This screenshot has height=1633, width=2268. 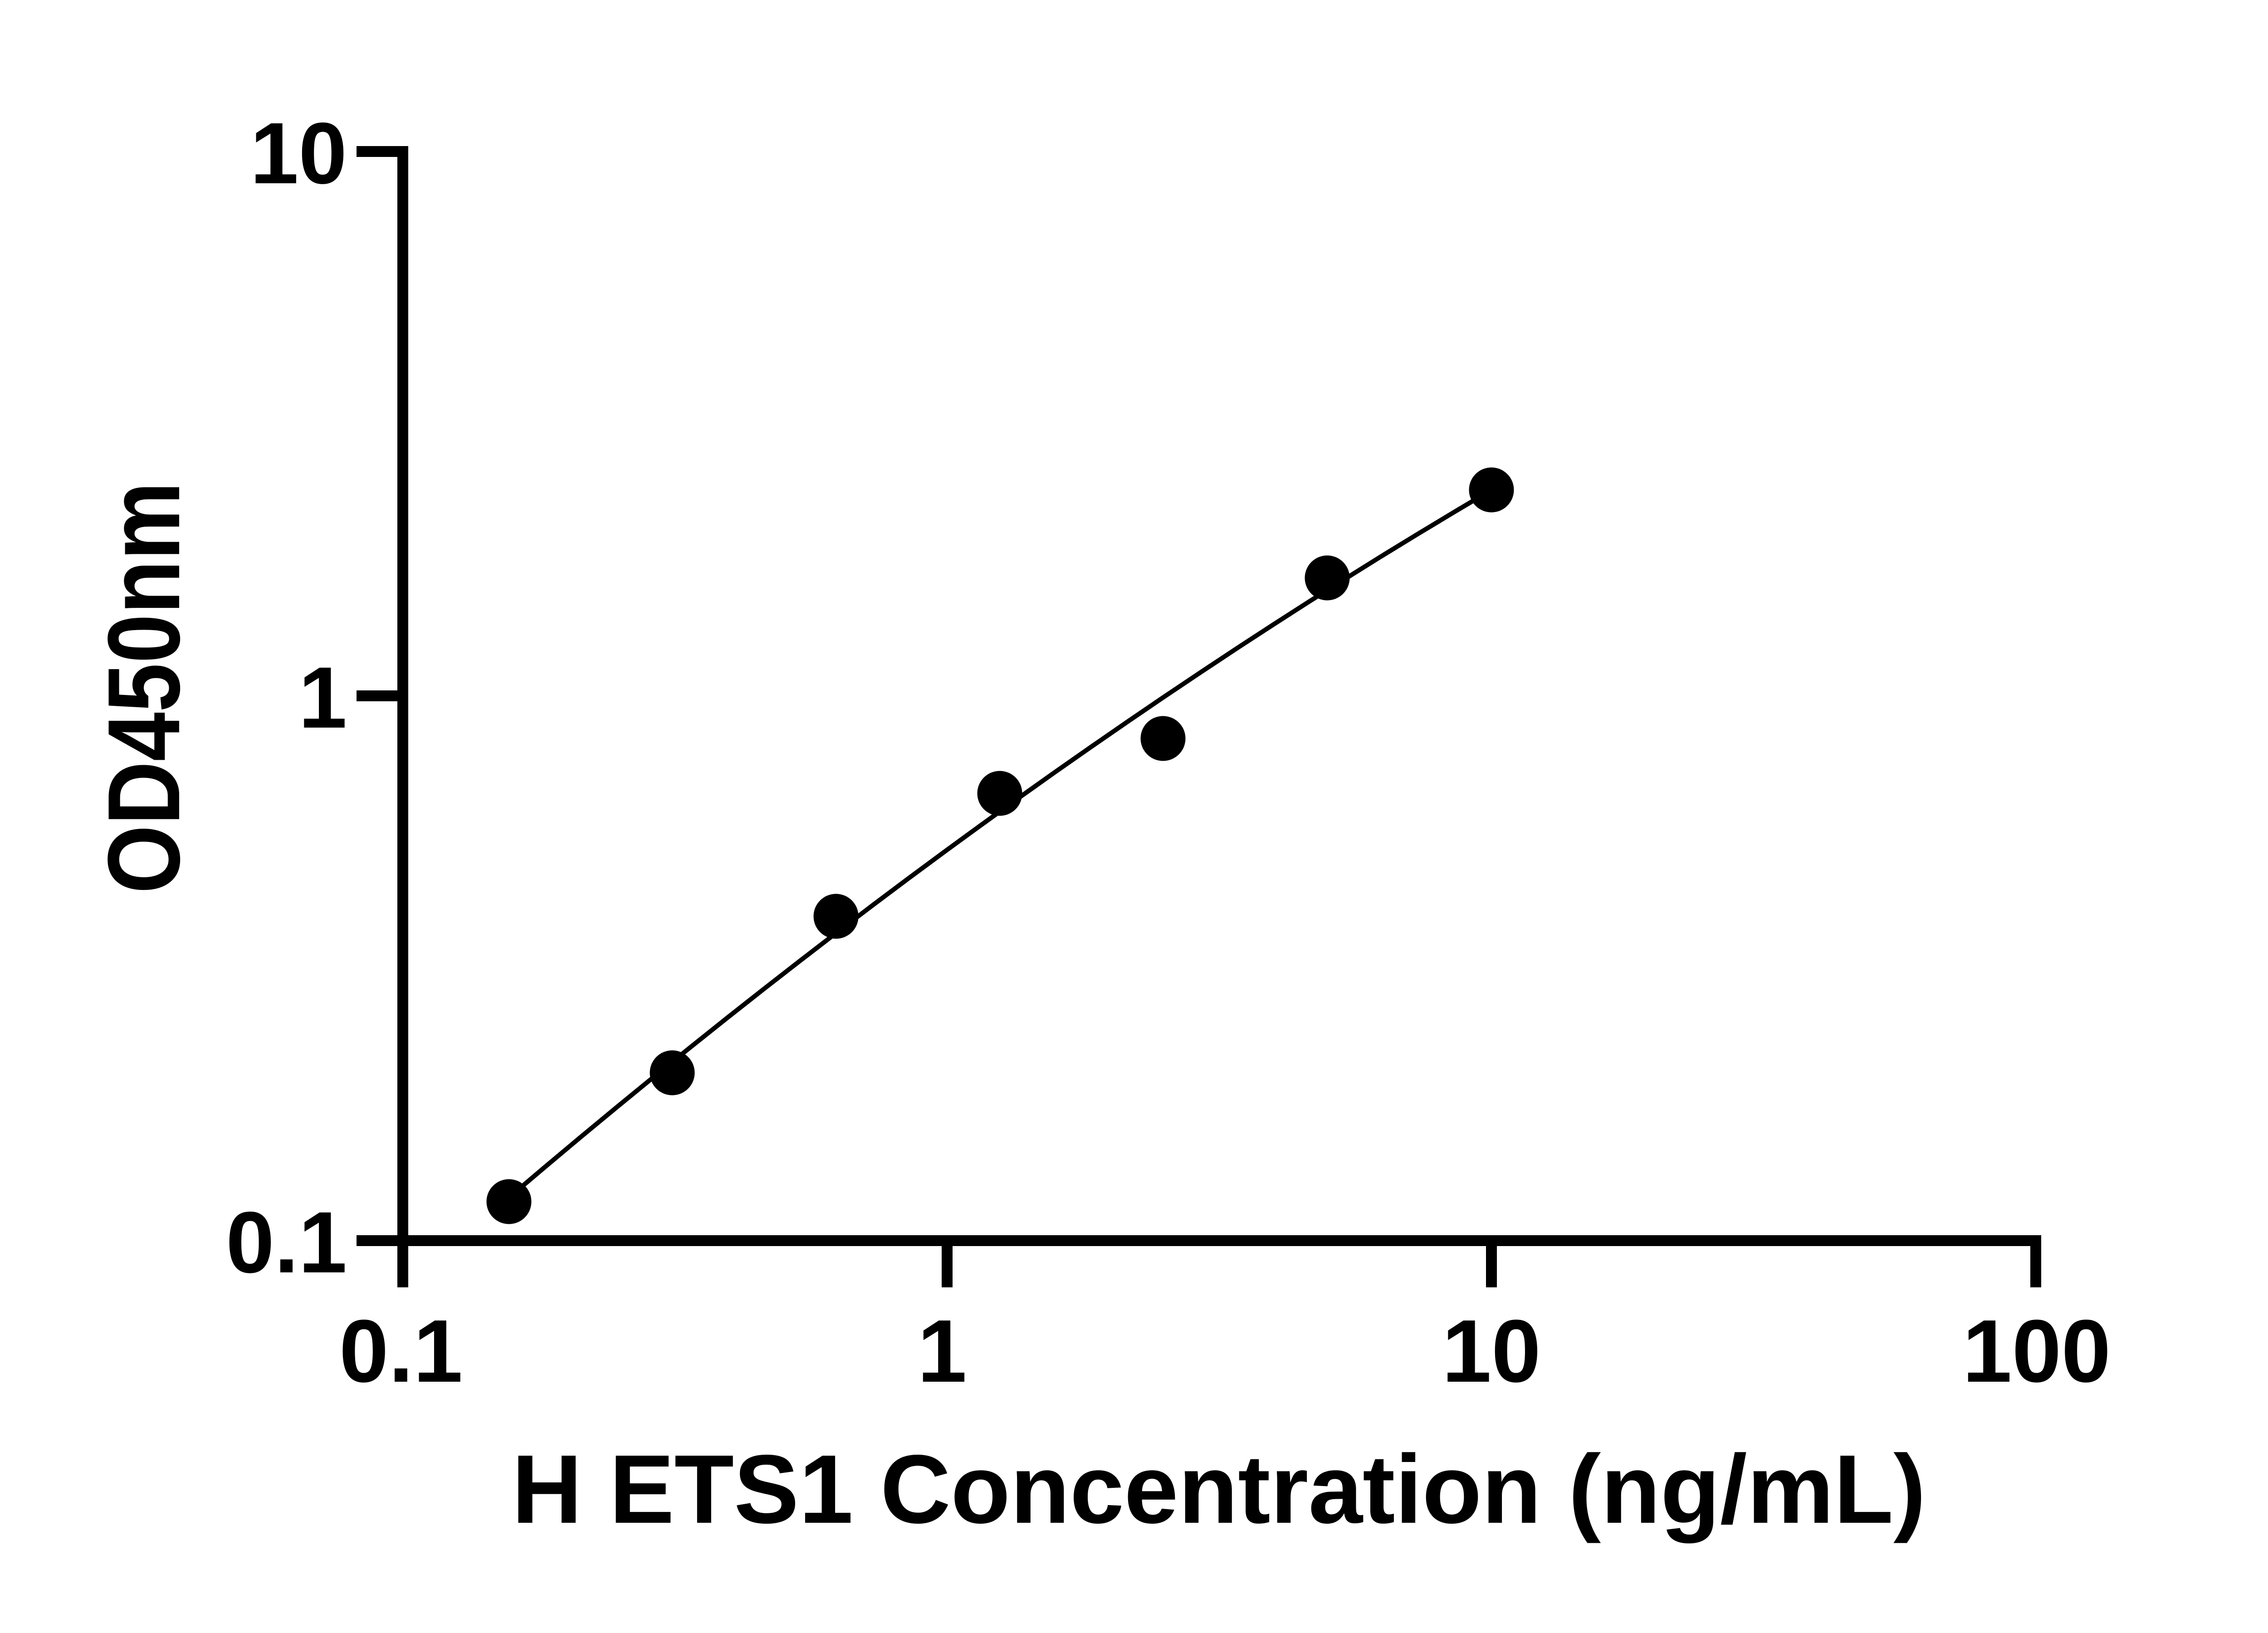 What do you see at coordinates (2037, 1351) in the screenshot?
I see `svg-text: 100` at bounding box center [2037, 1351].